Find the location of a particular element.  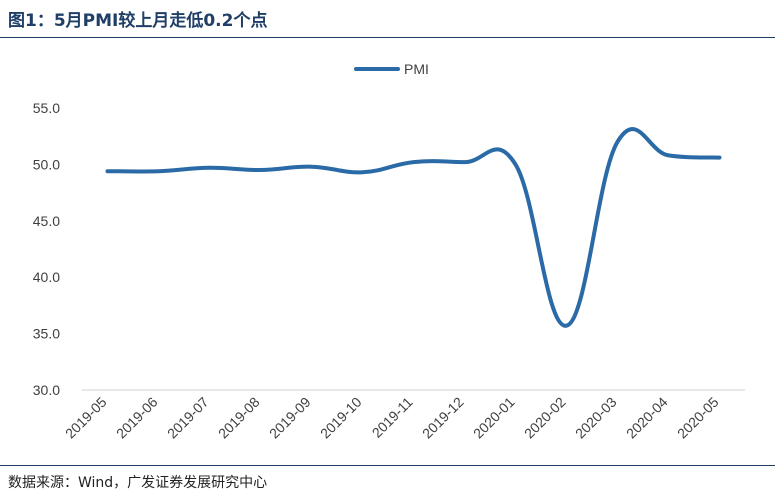

x-tick-label: 2019-06 is located at coordinates (137, 418).